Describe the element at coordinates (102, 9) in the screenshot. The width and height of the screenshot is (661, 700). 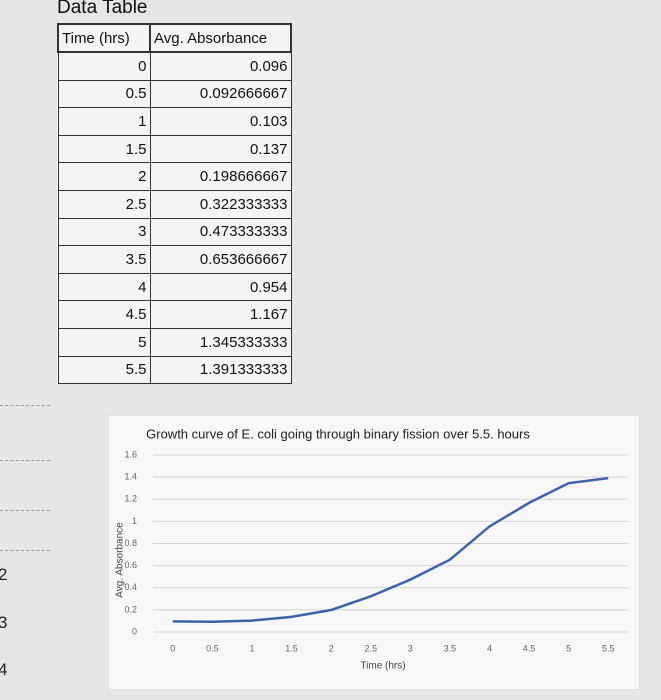
I see `table-caption: Data Table` at that location.